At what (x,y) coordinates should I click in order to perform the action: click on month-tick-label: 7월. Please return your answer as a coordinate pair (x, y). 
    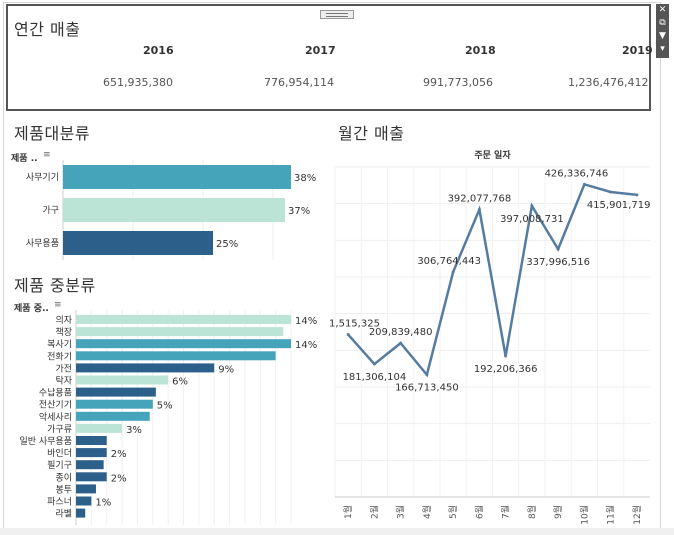
    Looking at the image, I should click on (506, 512).